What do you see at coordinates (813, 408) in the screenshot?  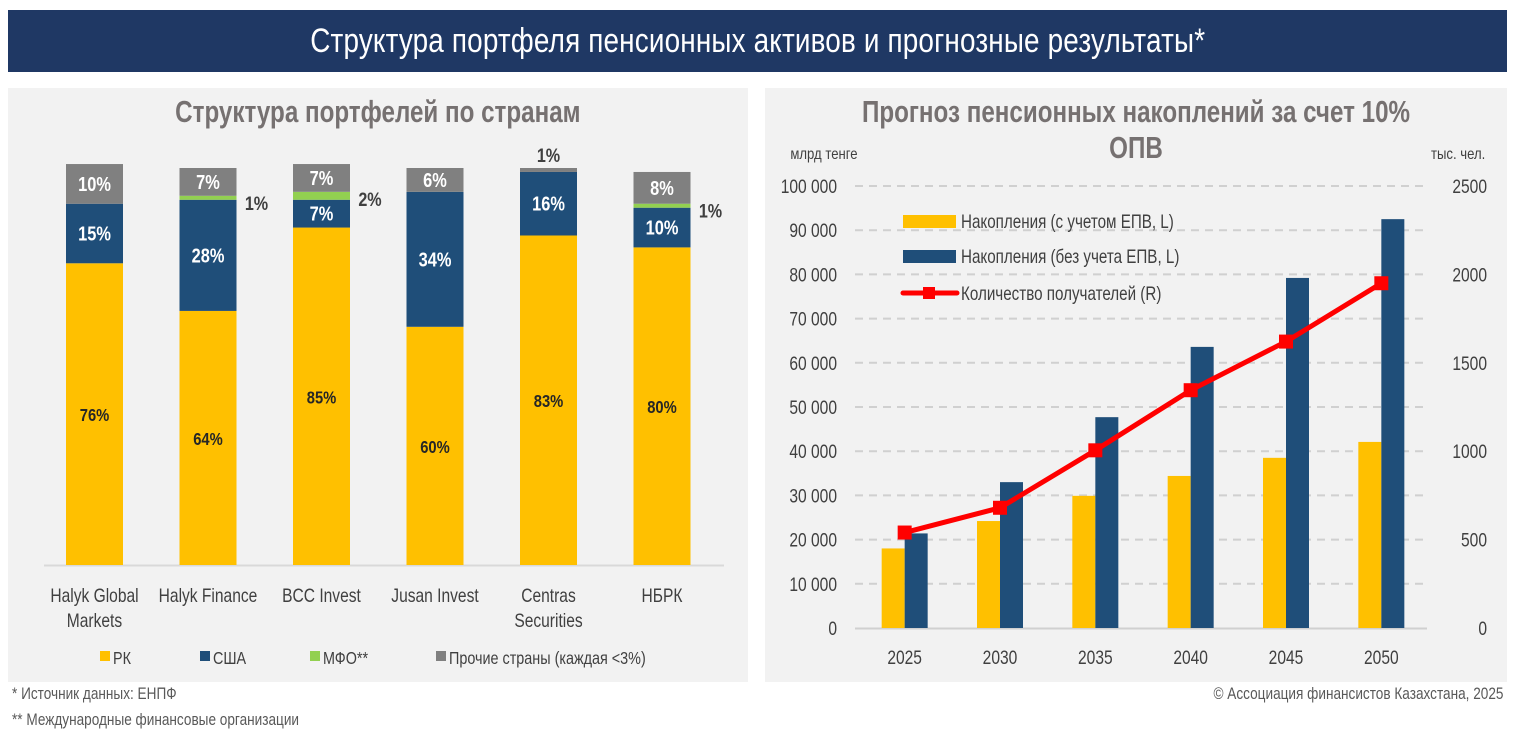 I see `left-tick-label: 50 000` at bounding box center [813, 408].